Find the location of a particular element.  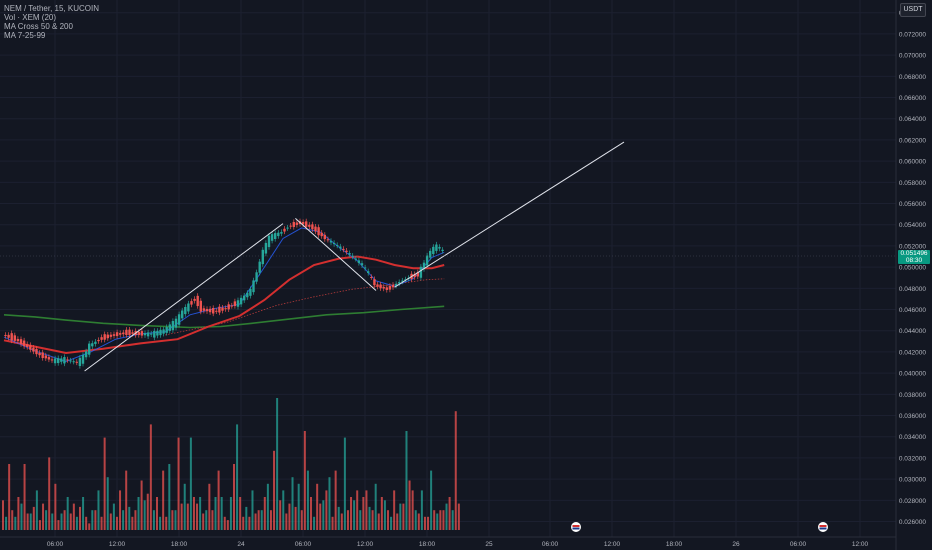

ma-cross-indicator-label: MA Cross 50 & 200 is located at coordinates (38, 26).